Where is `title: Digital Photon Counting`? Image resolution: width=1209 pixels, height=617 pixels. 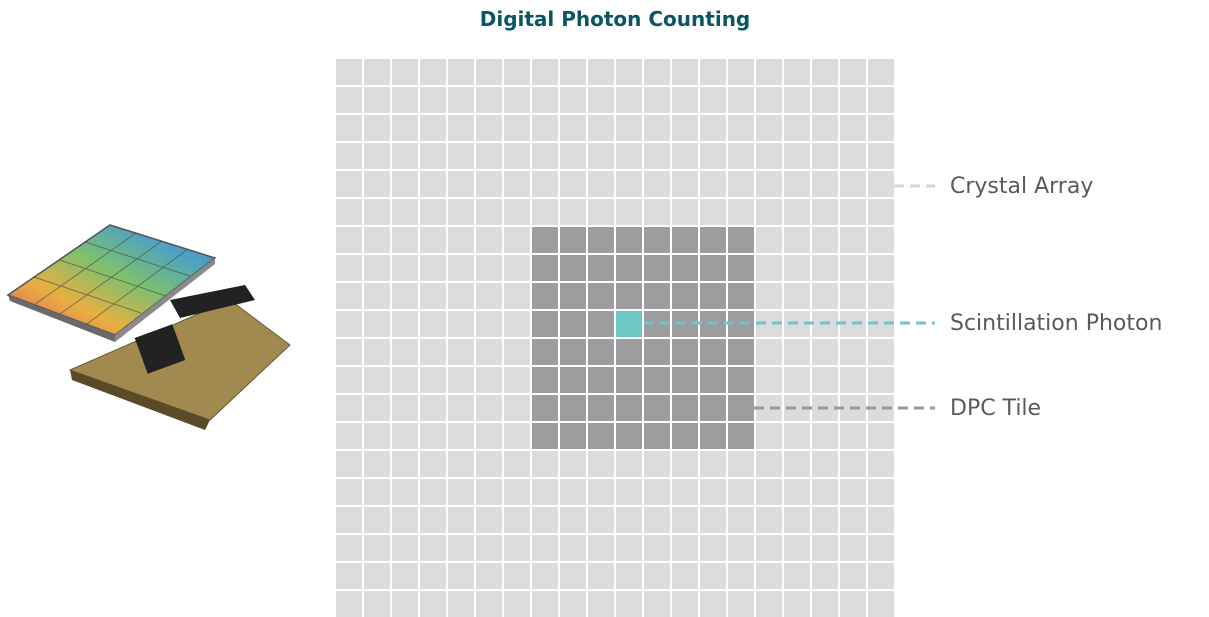 title: Digital Photon Counting is located at coordinates (615, 19).